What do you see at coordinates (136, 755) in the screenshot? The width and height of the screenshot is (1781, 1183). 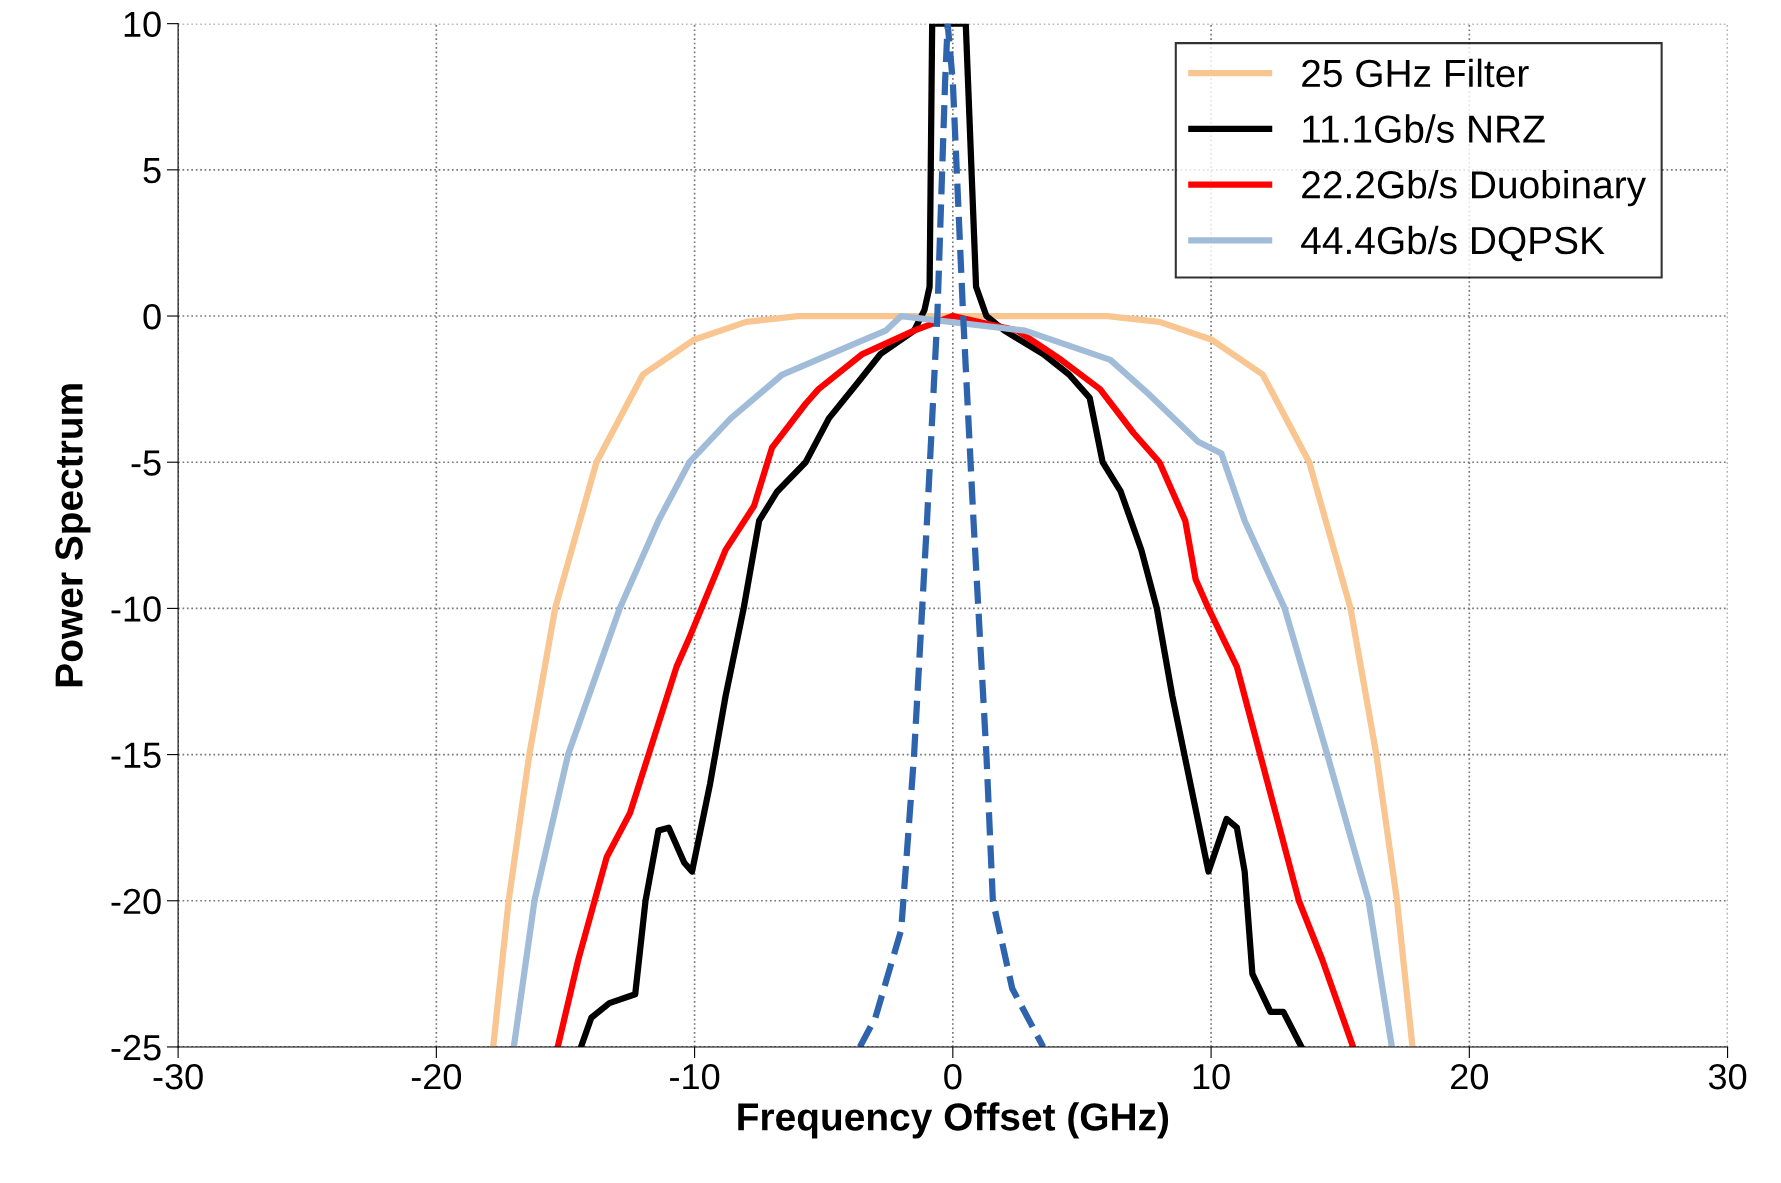 I see `y-tick-label: -15` at bounding box center [136, 755].